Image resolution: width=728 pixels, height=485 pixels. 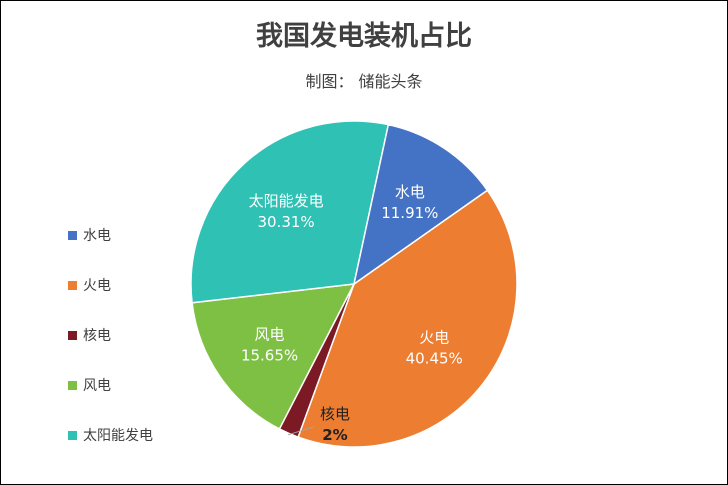 I want to click on pie-slice-wind, so click(x=273, y=356).